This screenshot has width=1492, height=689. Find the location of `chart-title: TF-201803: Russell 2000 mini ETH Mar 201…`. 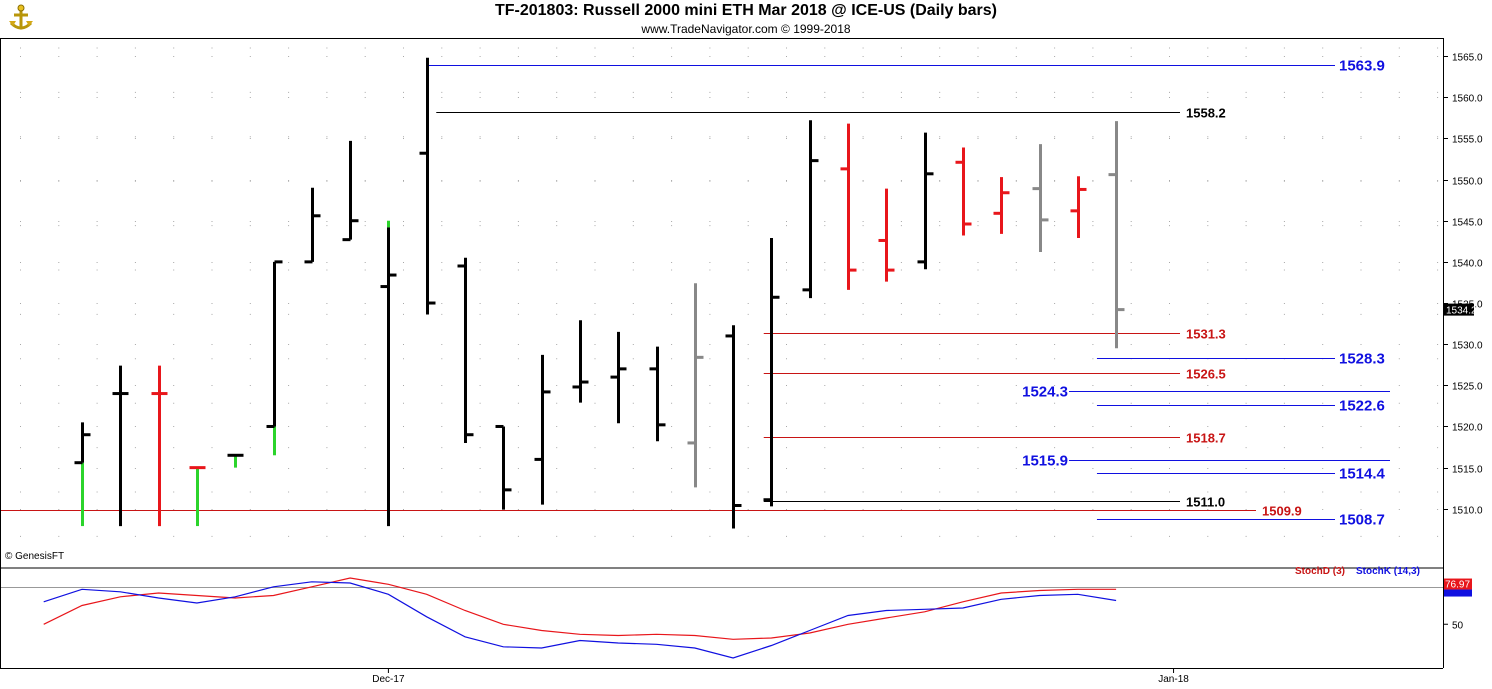

chart-title: TF-201803: Russell 2000 mini ETH Mar 201… is located at coordinates (745, 10).